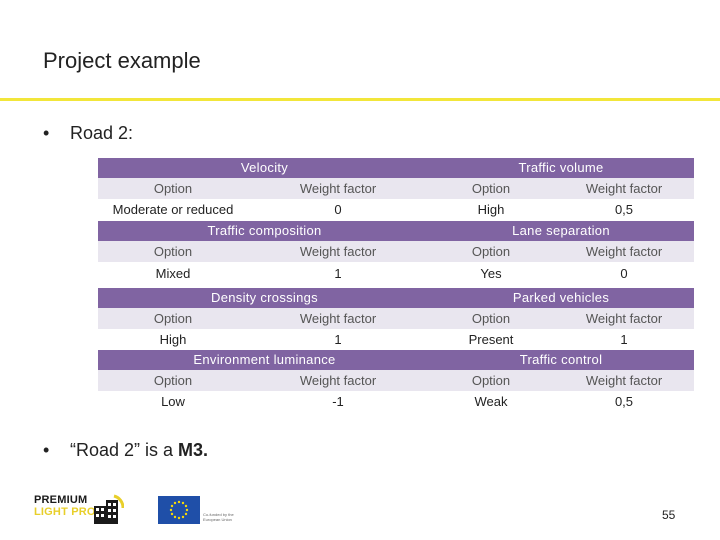  I want to click on table-header-traffic-control: Traffic control, so click(561, 360).